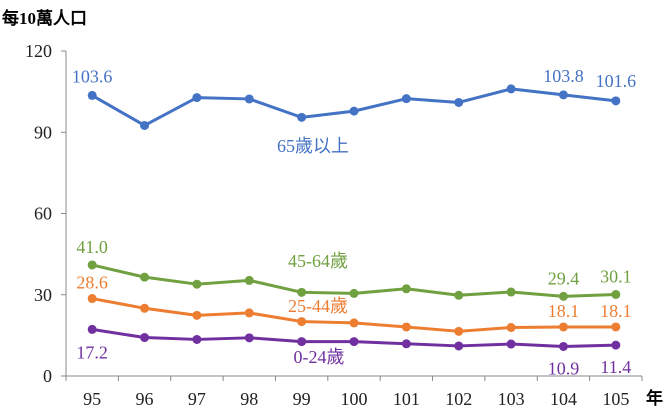 This screenshot has height=412, width=669. I want to click on y-axis-title: 每10萬人口, so click(44, 18).